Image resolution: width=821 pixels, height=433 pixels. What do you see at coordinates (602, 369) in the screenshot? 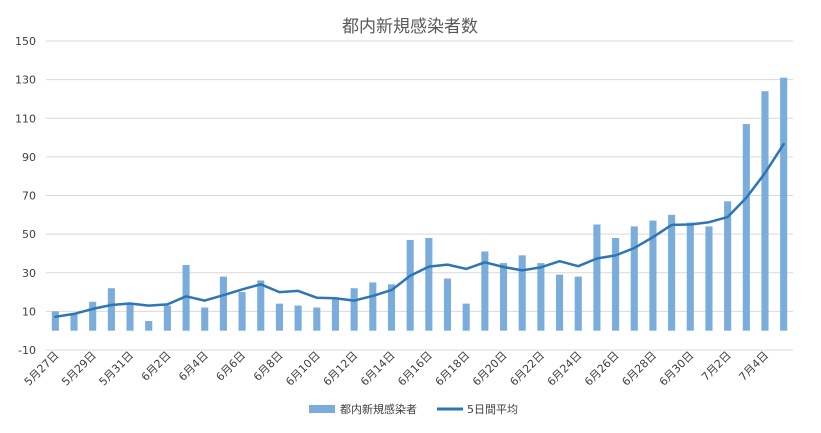
I see `x-tick-label: 6月26日` at bounding box center [602, 369].